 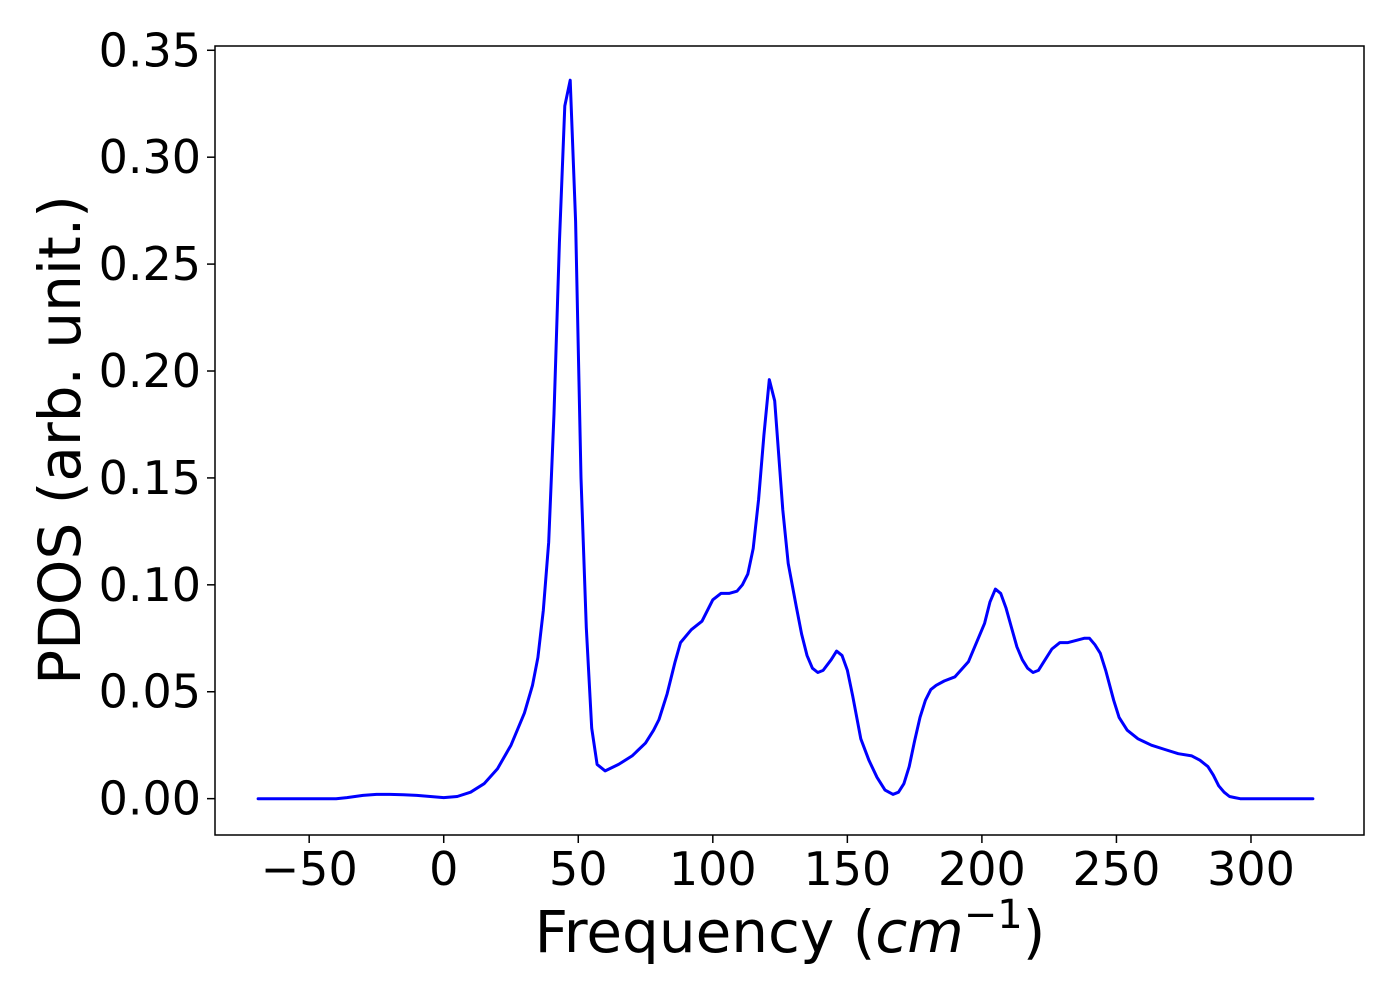 I want to click on x-tick-label: 0, so click(x=443, y=869).